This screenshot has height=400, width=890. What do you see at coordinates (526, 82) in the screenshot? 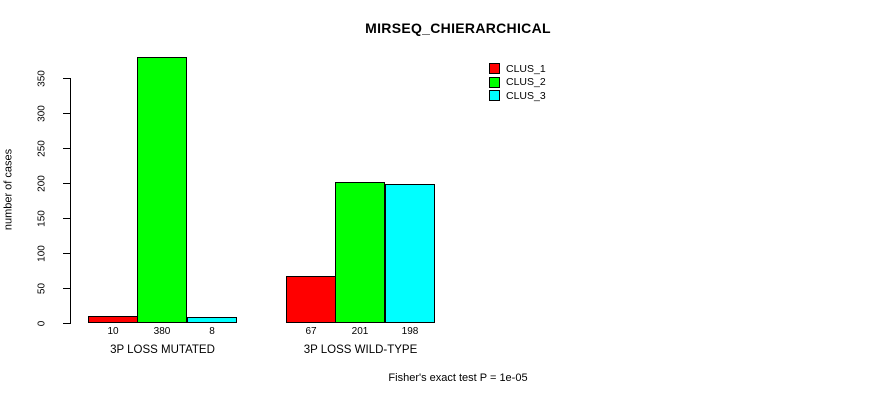
I see `legend-label-clus-2: CLUS_2` at bounding box center [526, 82].